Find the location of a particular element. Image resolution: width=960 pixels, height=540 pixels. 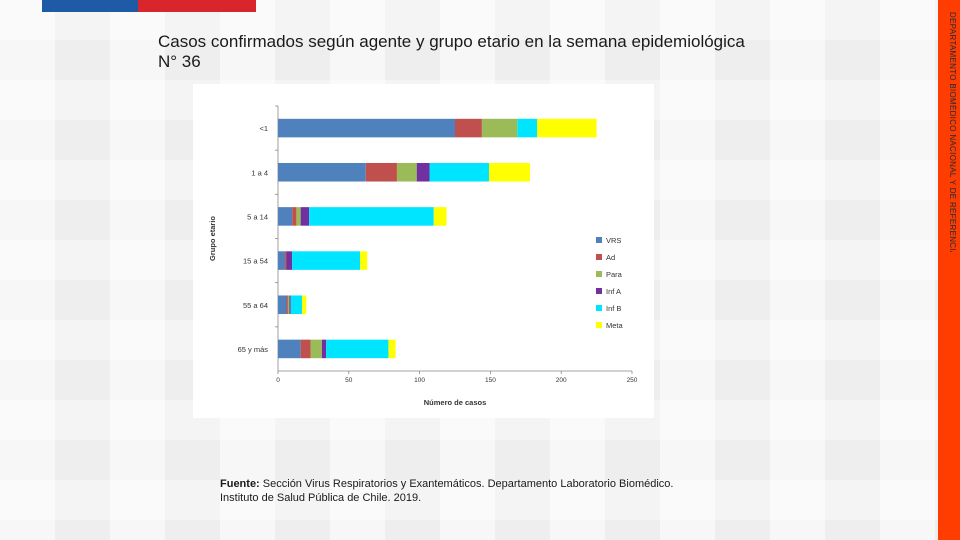

x-axis-title: Número de casos is located at coordinates (455, 402).